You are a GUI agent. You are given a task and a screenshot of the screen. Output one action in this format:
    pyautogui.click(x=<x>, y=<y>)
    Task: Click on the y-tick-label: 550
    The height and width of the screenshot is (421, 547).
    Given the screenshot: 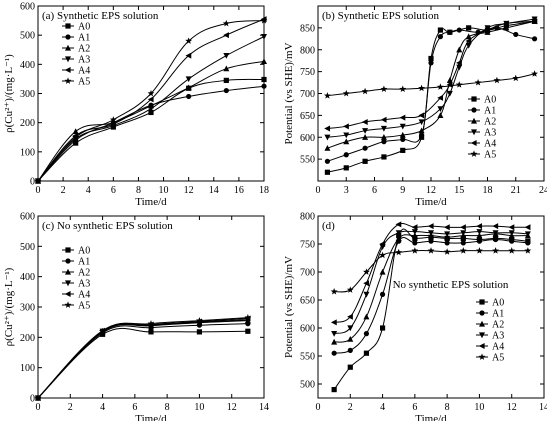 What is the action you would take?
    pyautogui.click(x=307, y=357)
    